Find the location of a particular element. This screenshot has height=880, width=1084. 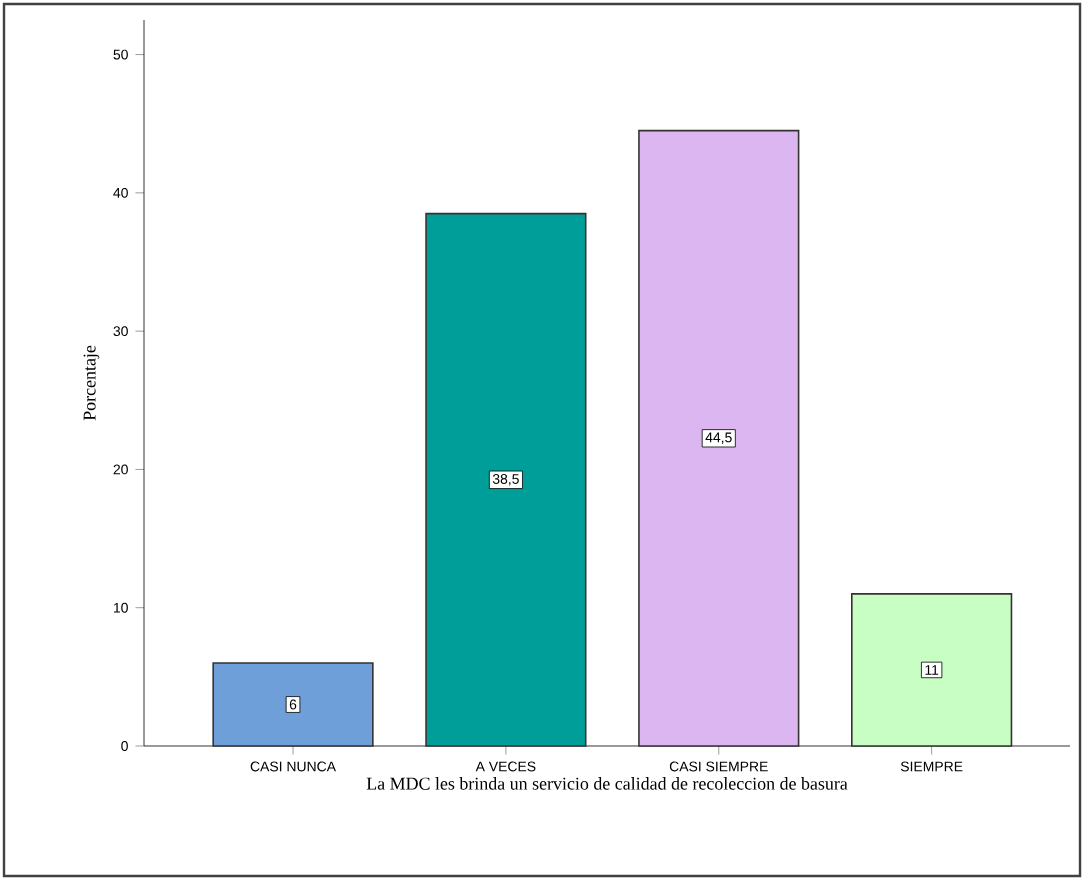

x-axis-title: La MDC les brinda un servicio de calidad de recoleccion de basura is located at coordinates (607, 783).